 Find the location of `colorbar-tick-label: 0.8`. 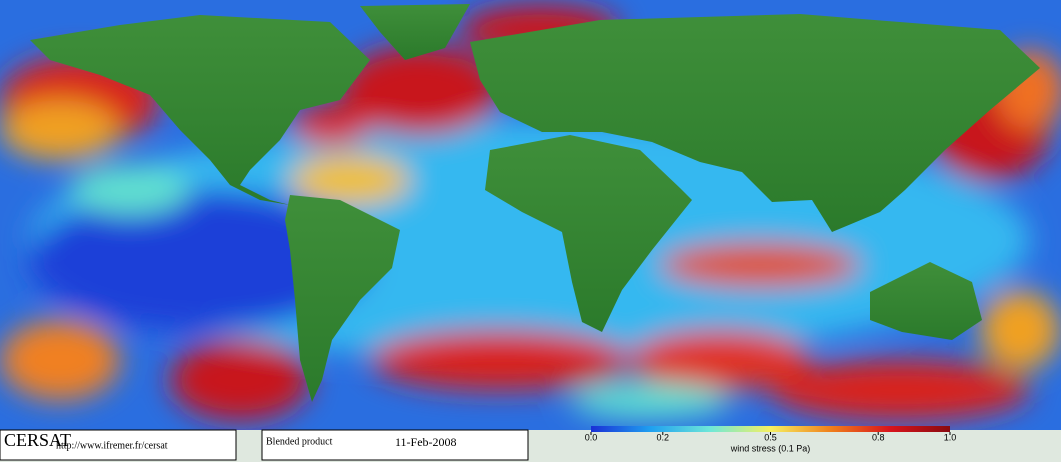

colorbar-tick-label: 0.8 is located at coordinates (878, 437).